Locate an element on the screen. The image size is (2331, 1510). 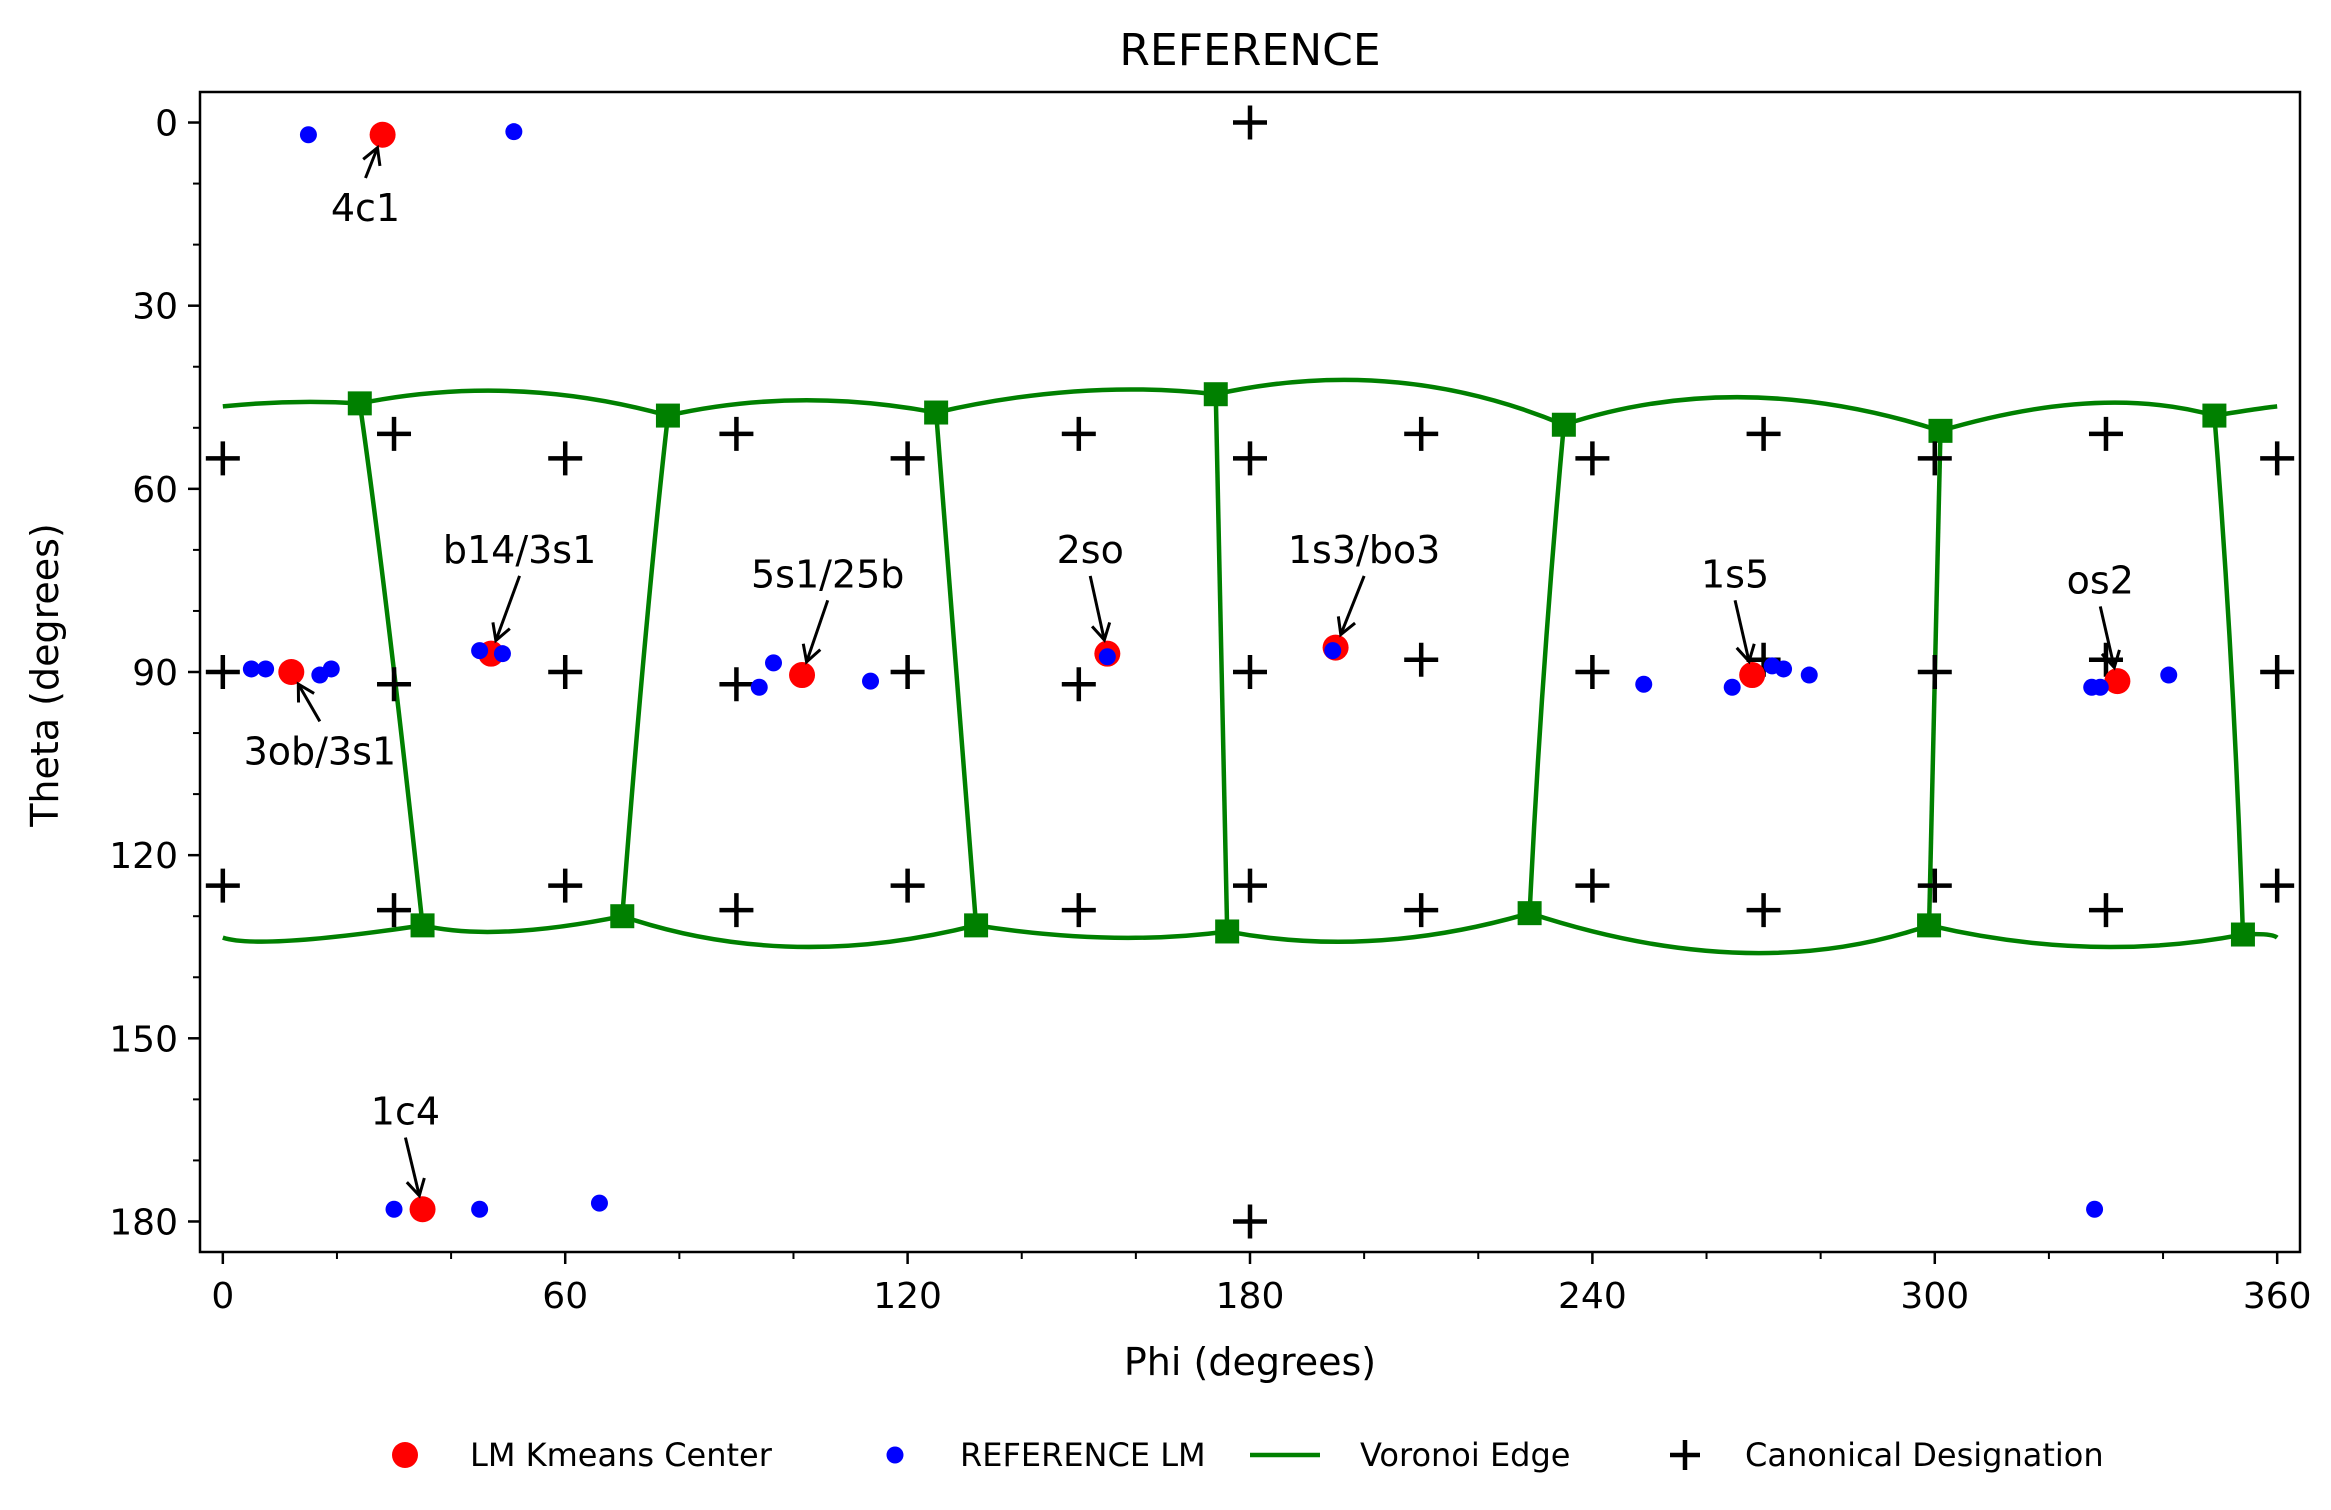
legend-marker-canonical is located at coordinates (1685, 1455).